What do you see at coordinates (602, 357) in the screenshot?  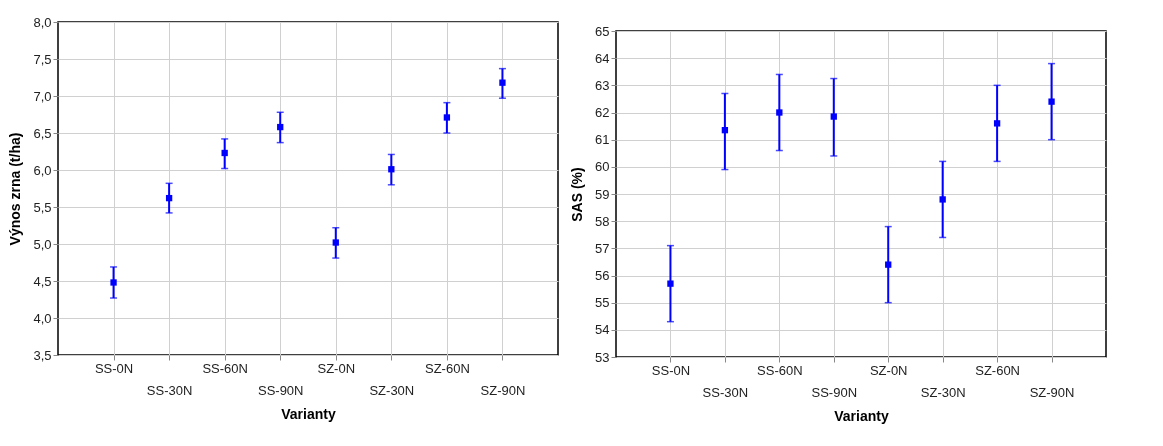 I see `y-tick-label: 53` at bounding box center [602, 357].